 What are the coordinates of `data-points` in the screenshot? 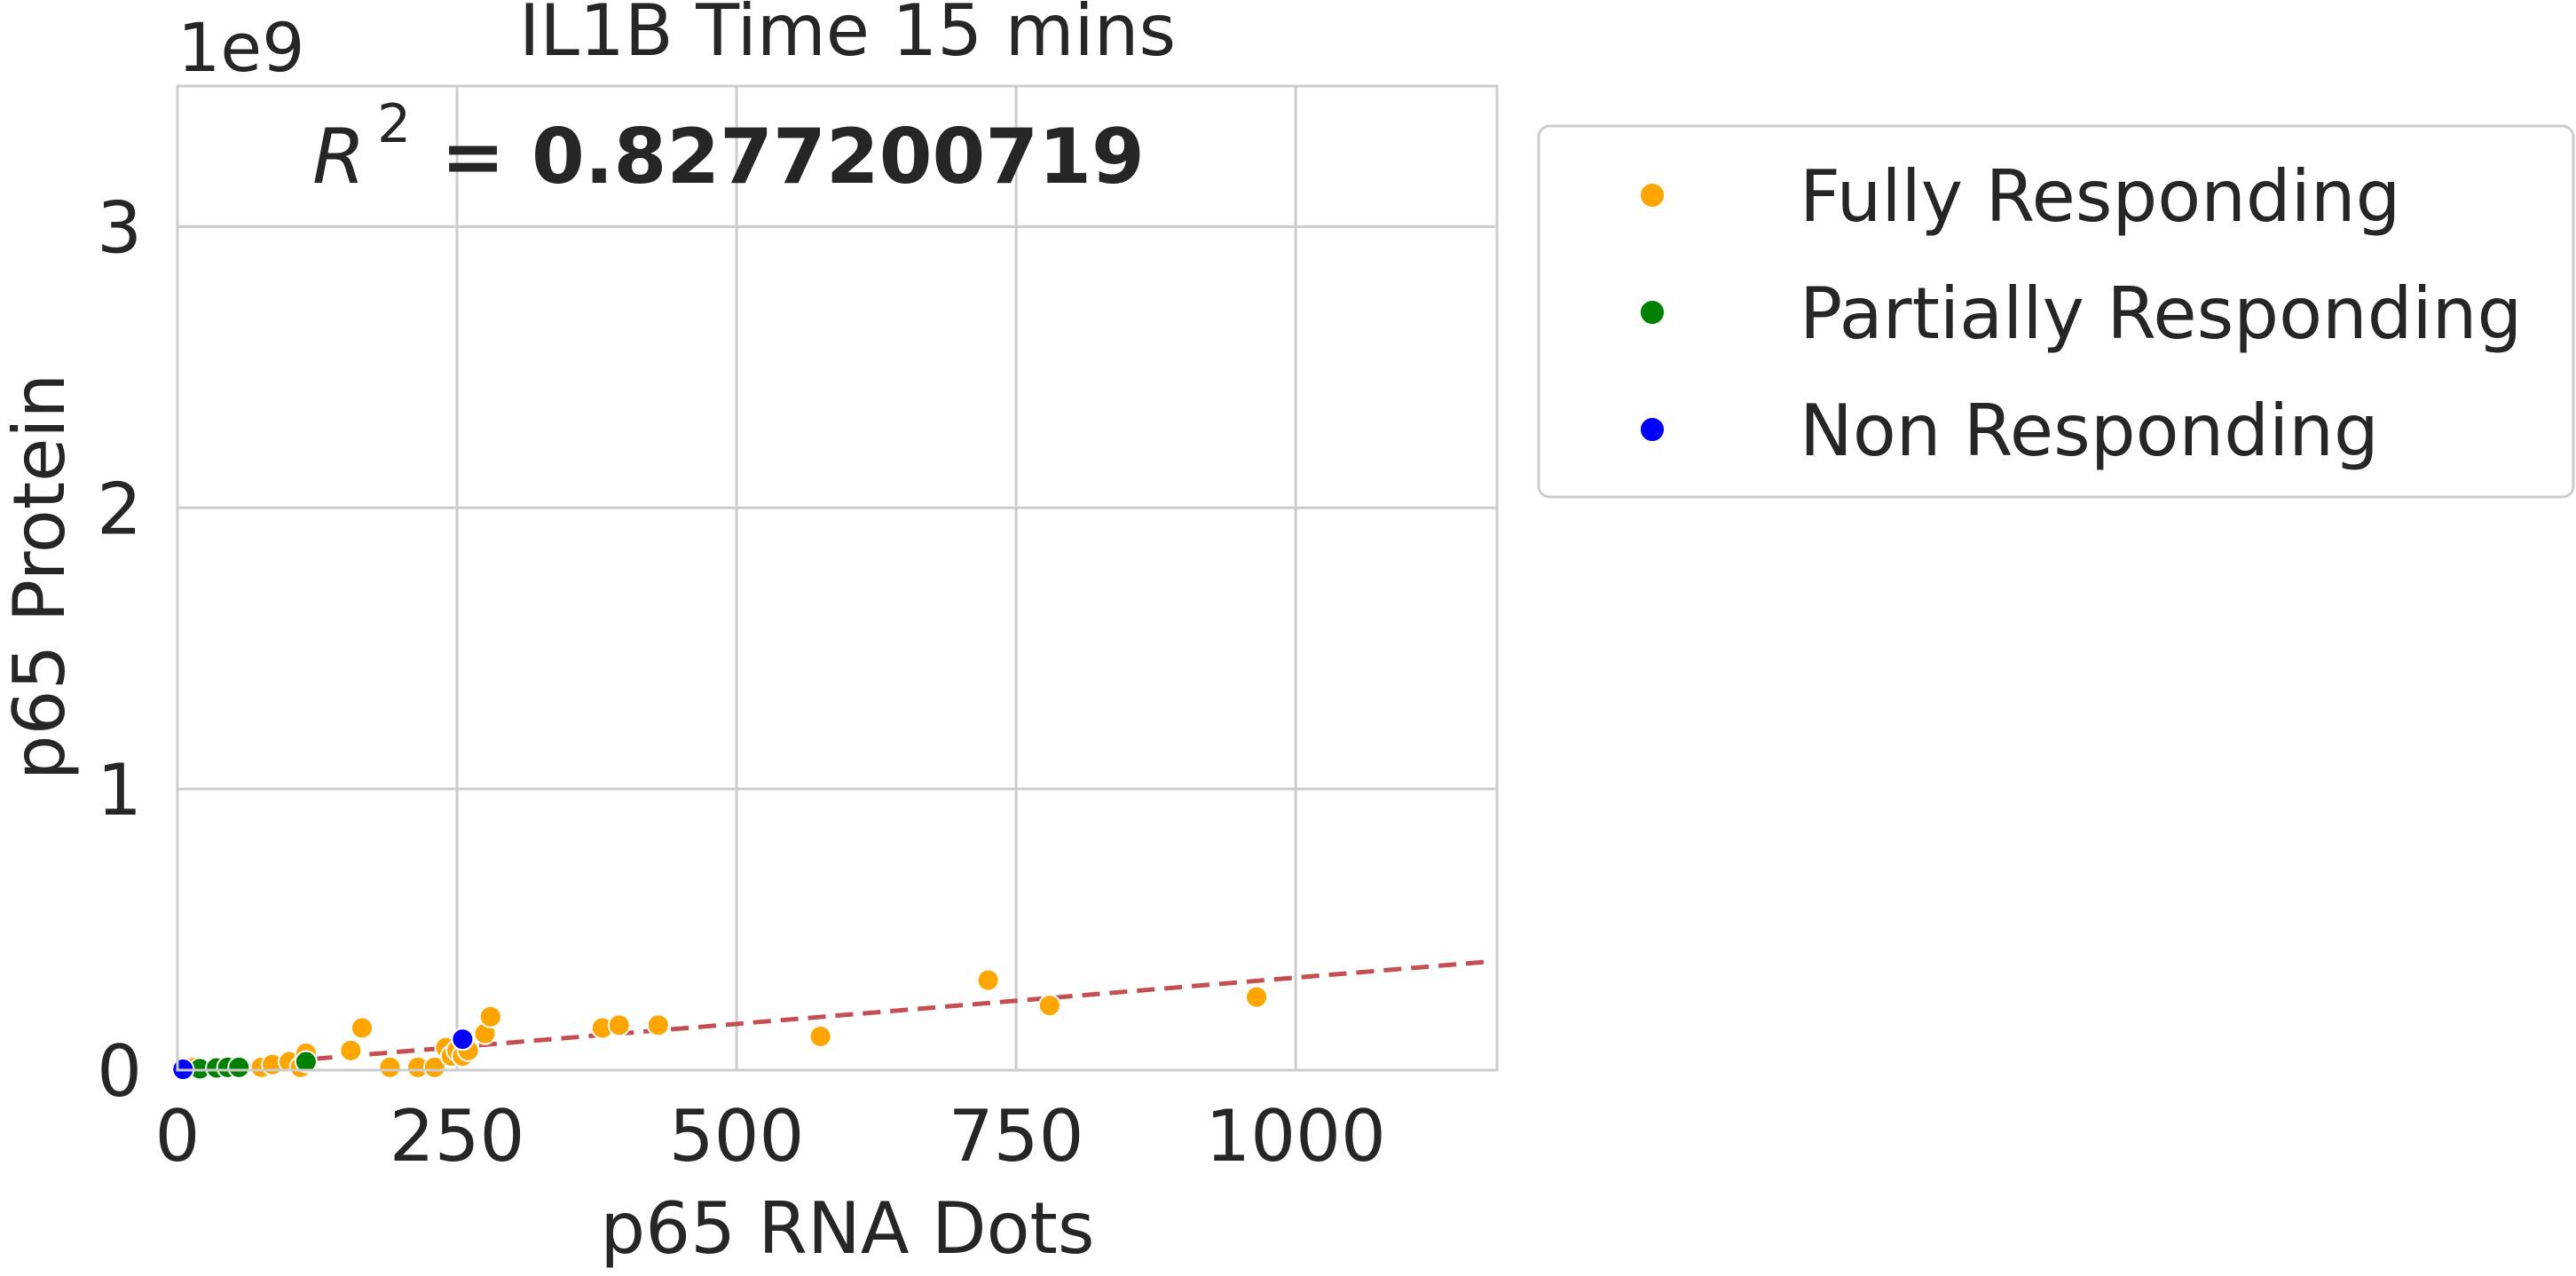 It's located at (720, 1025).